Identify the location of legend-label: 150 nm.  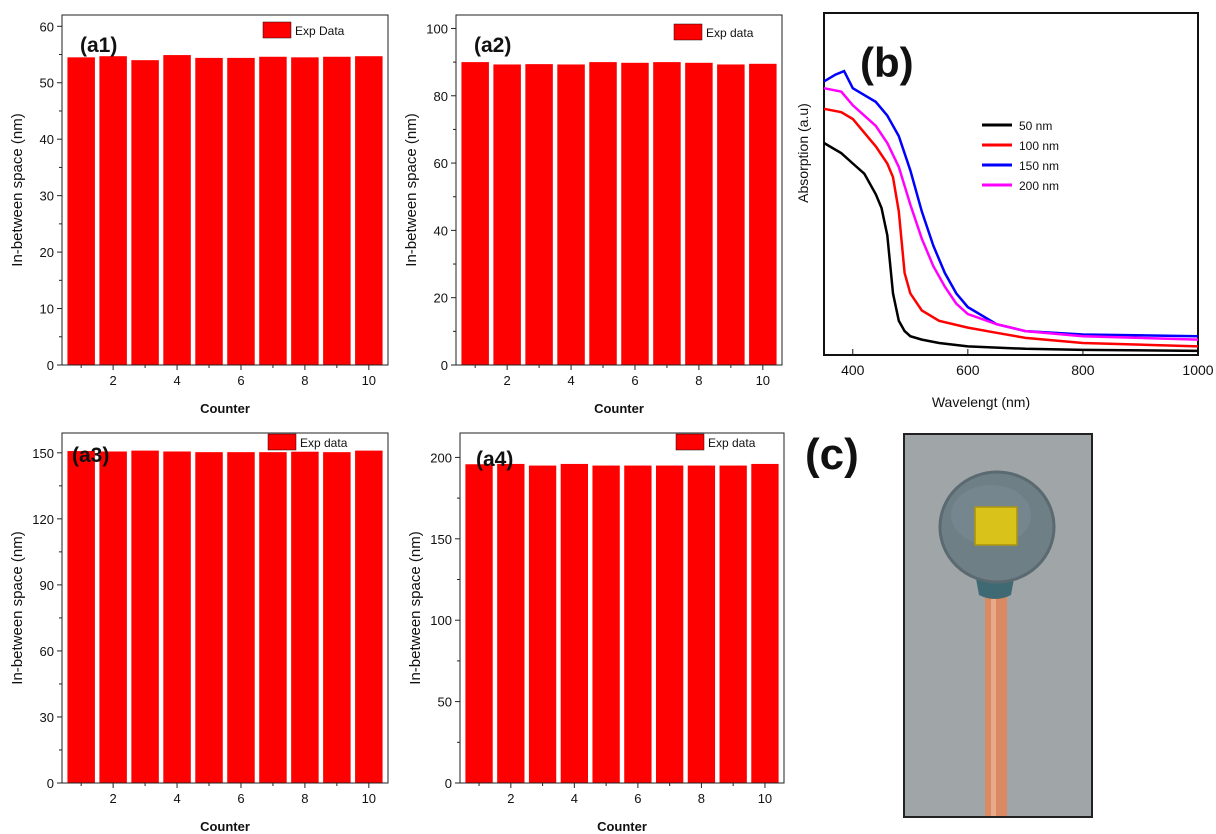
(1039, 166).